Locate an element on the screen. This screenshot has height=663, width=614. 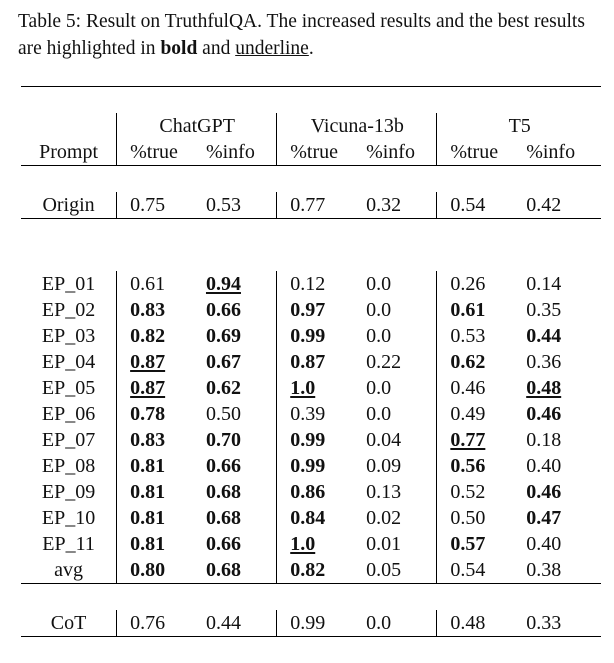
cell-value: 0.48 is located at coordinates (543, 388).